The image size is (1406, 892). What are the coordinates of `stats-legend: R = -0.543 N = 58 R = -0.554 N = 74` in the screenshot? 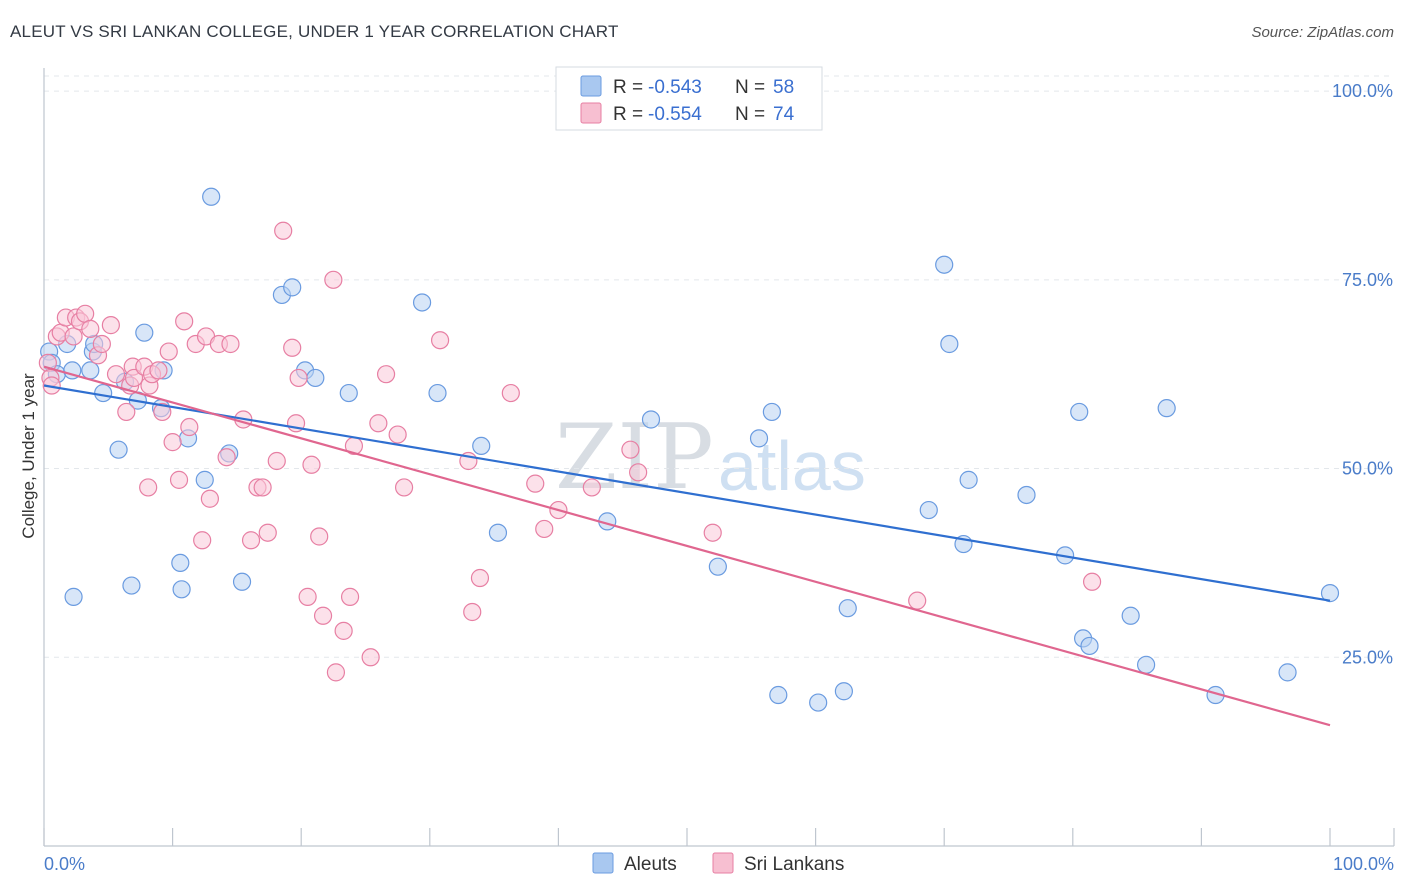 It's located at (689, 98).